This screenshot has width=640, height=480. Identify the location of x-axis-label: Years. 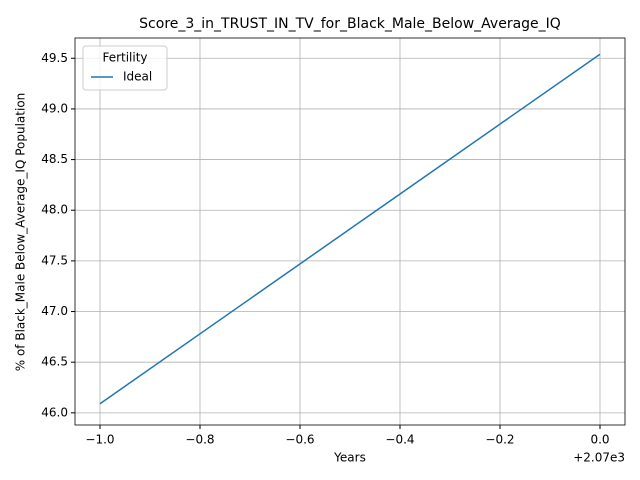
(349, 458).